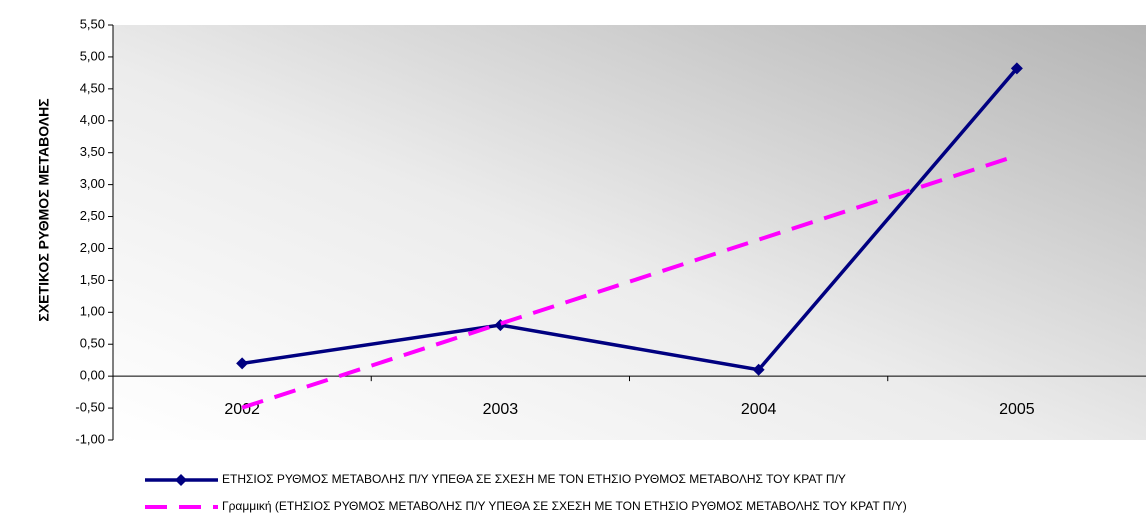  Describe the element at coordinates (92, 55) in the screenshot. I see `y-tick-label: 5,00` at that location.